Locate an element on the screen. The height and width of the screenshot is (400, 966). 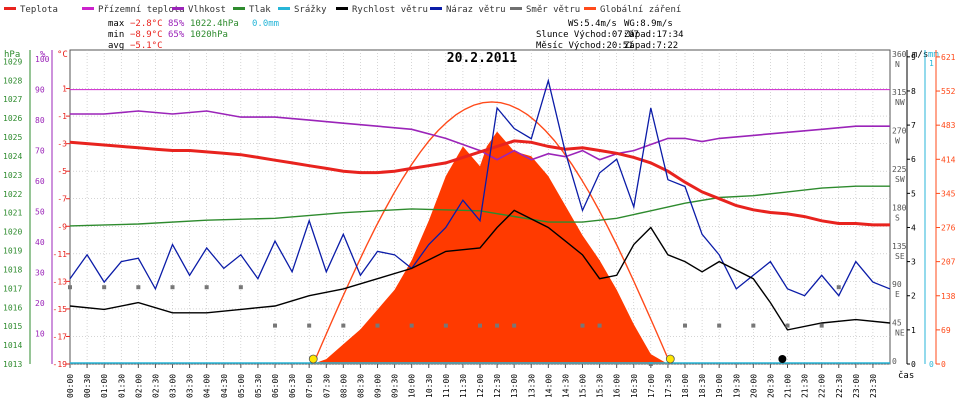
stat-min-pressure: 1020hPa is located at coordinates (209, 35).